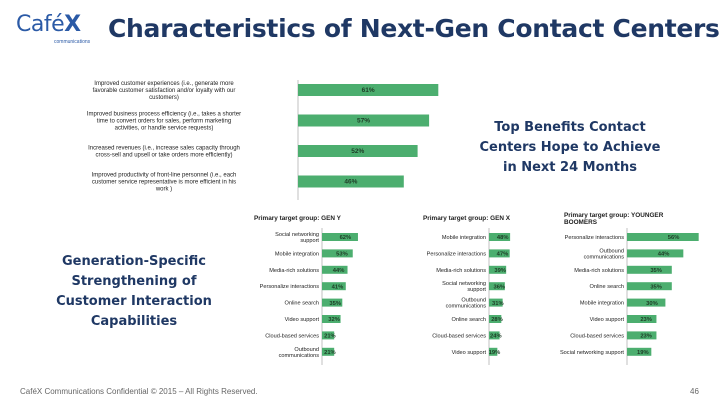  What do you see at coordinates (72, 42) in the screenshot?
I see `logo-subtitle: communications` at bounding box center [72, 42].